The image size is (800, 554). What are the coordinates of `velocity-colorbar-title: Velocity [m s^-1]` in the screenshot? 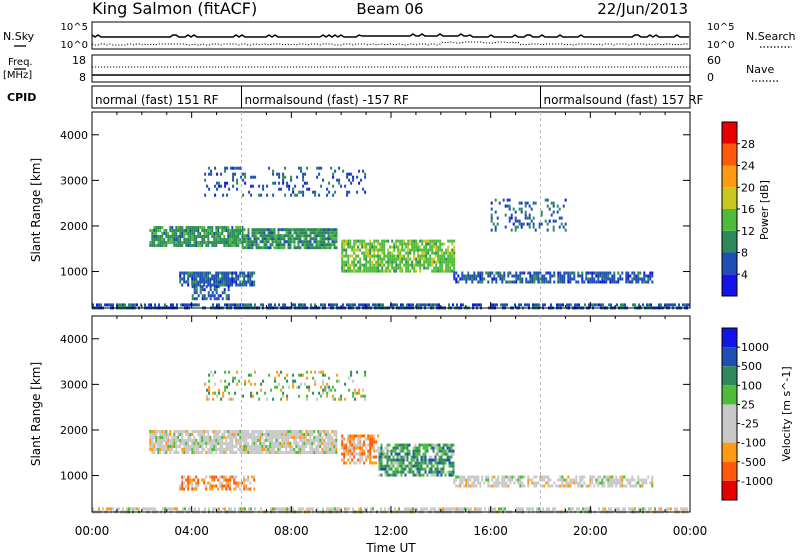 It's located at (786, 413).